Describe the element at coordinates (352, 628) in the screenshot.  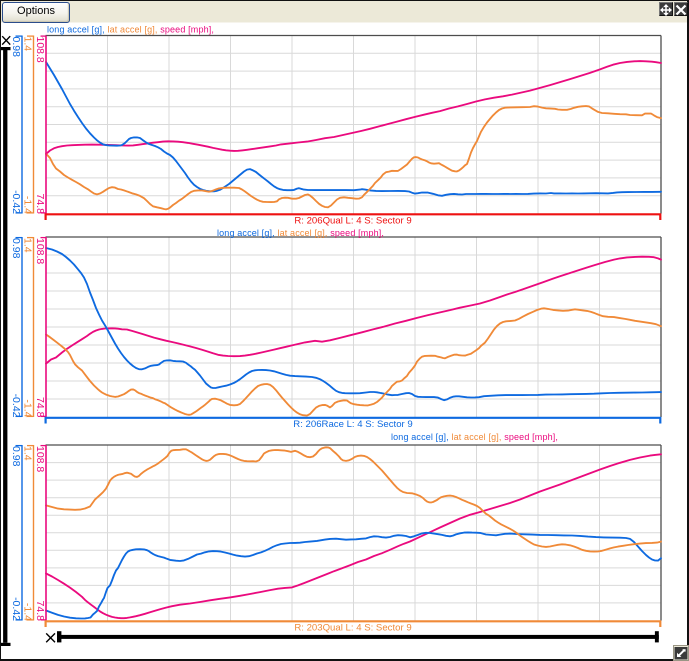
I see `svg-text: R: 203Qual L: 4 S: Sector 9` at that location.